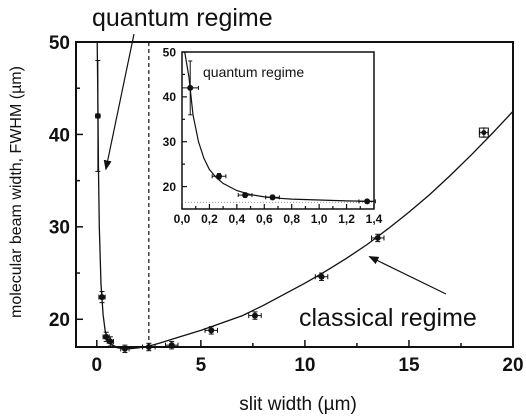 This screenshot has width=526, height=417. Describe the element at coordinates (374, 219) in the screenshot. I see `x-tick-label: 1,4` at that location.